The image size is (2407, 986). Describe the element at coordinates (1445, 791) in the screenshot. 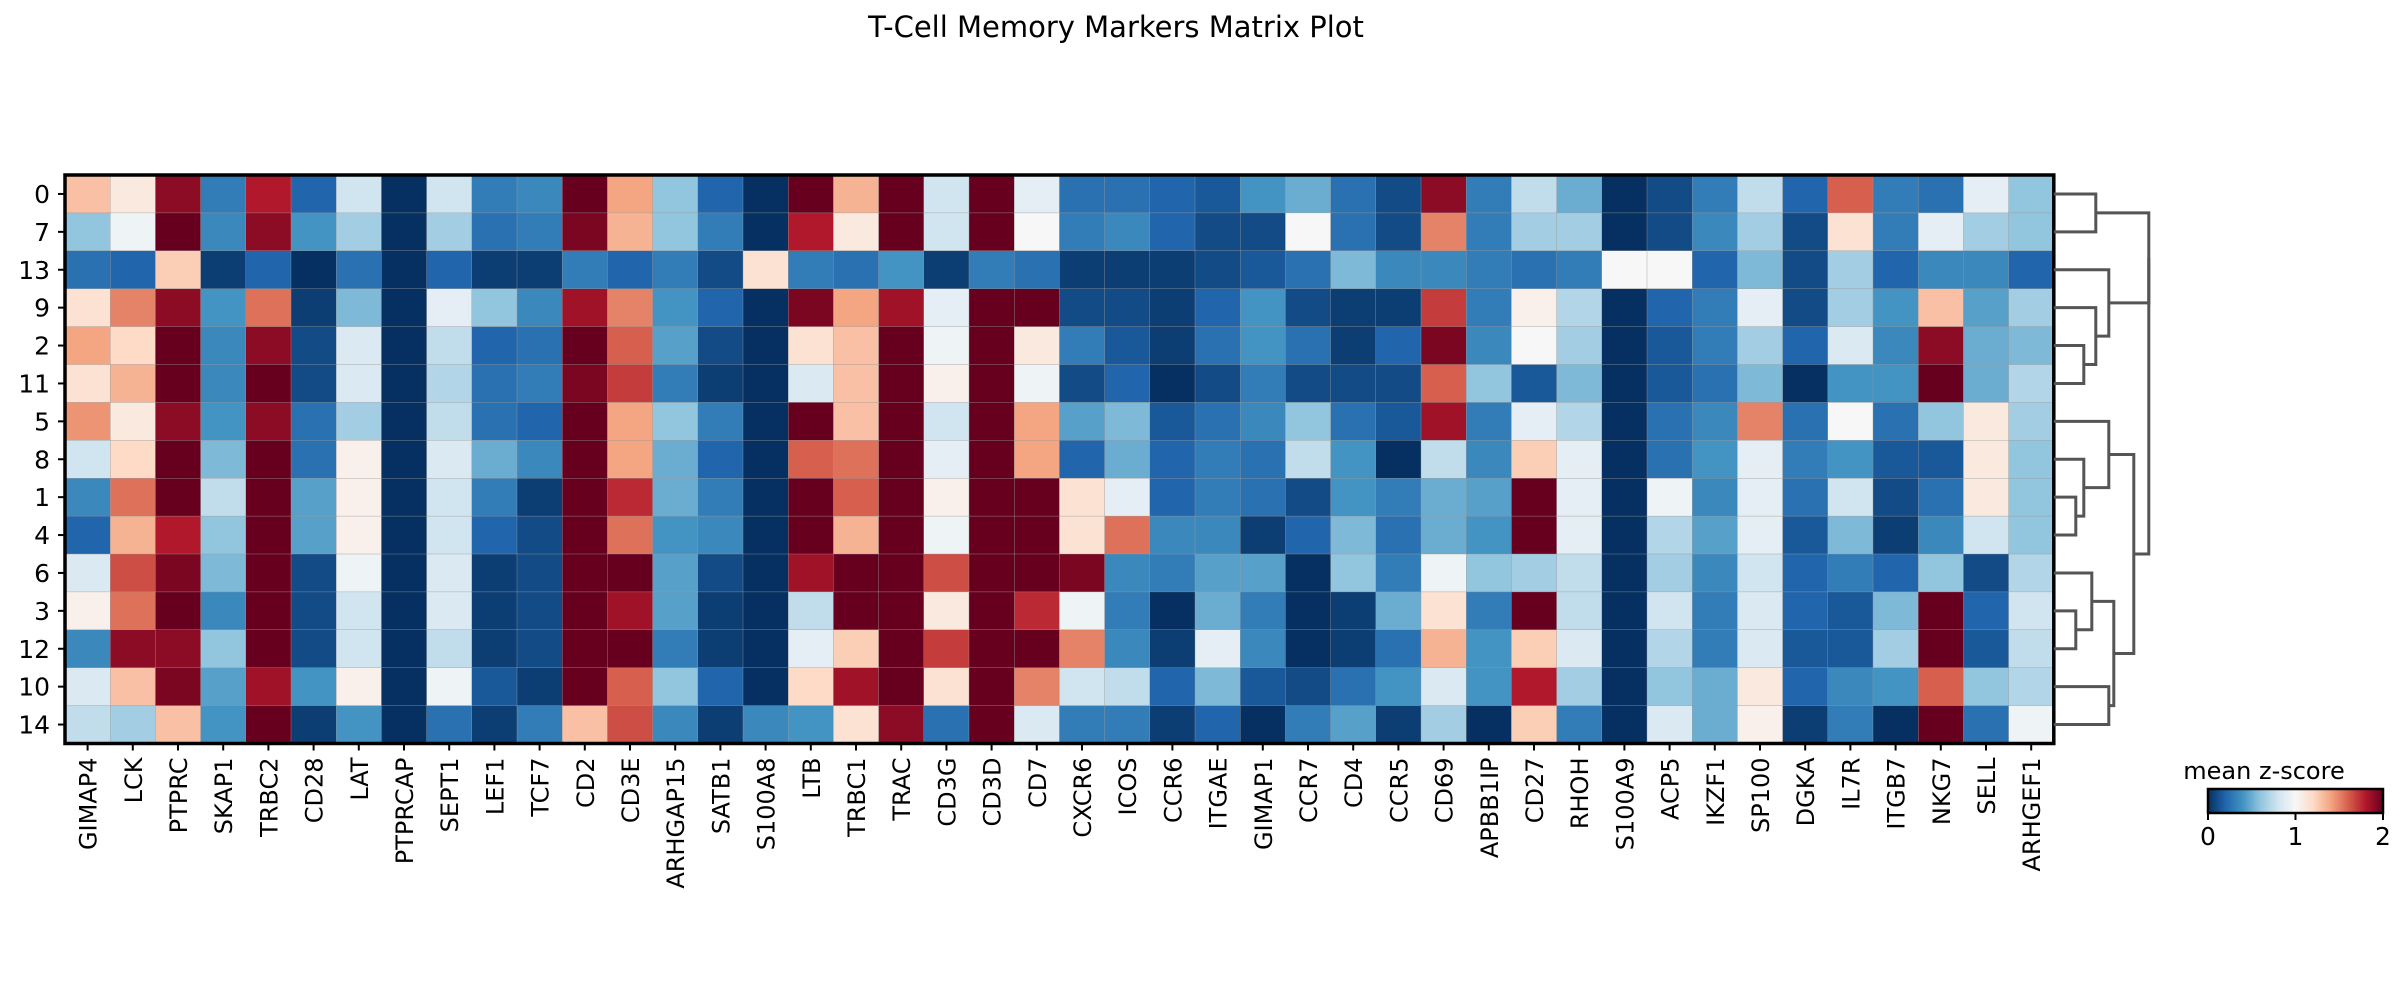

I see `column-label: CD69` at that location.